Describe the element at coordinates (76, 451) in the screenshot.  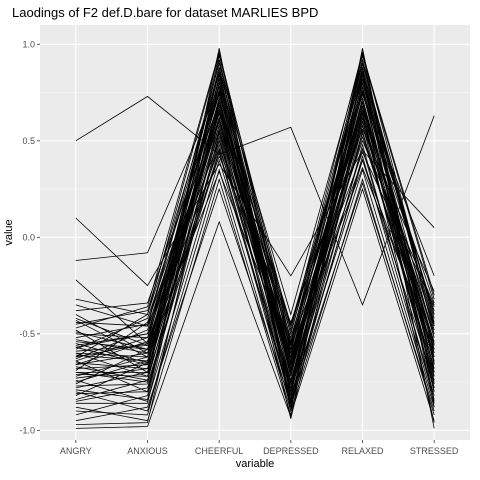
I see `x-tick-label: ANGRY` at that location.